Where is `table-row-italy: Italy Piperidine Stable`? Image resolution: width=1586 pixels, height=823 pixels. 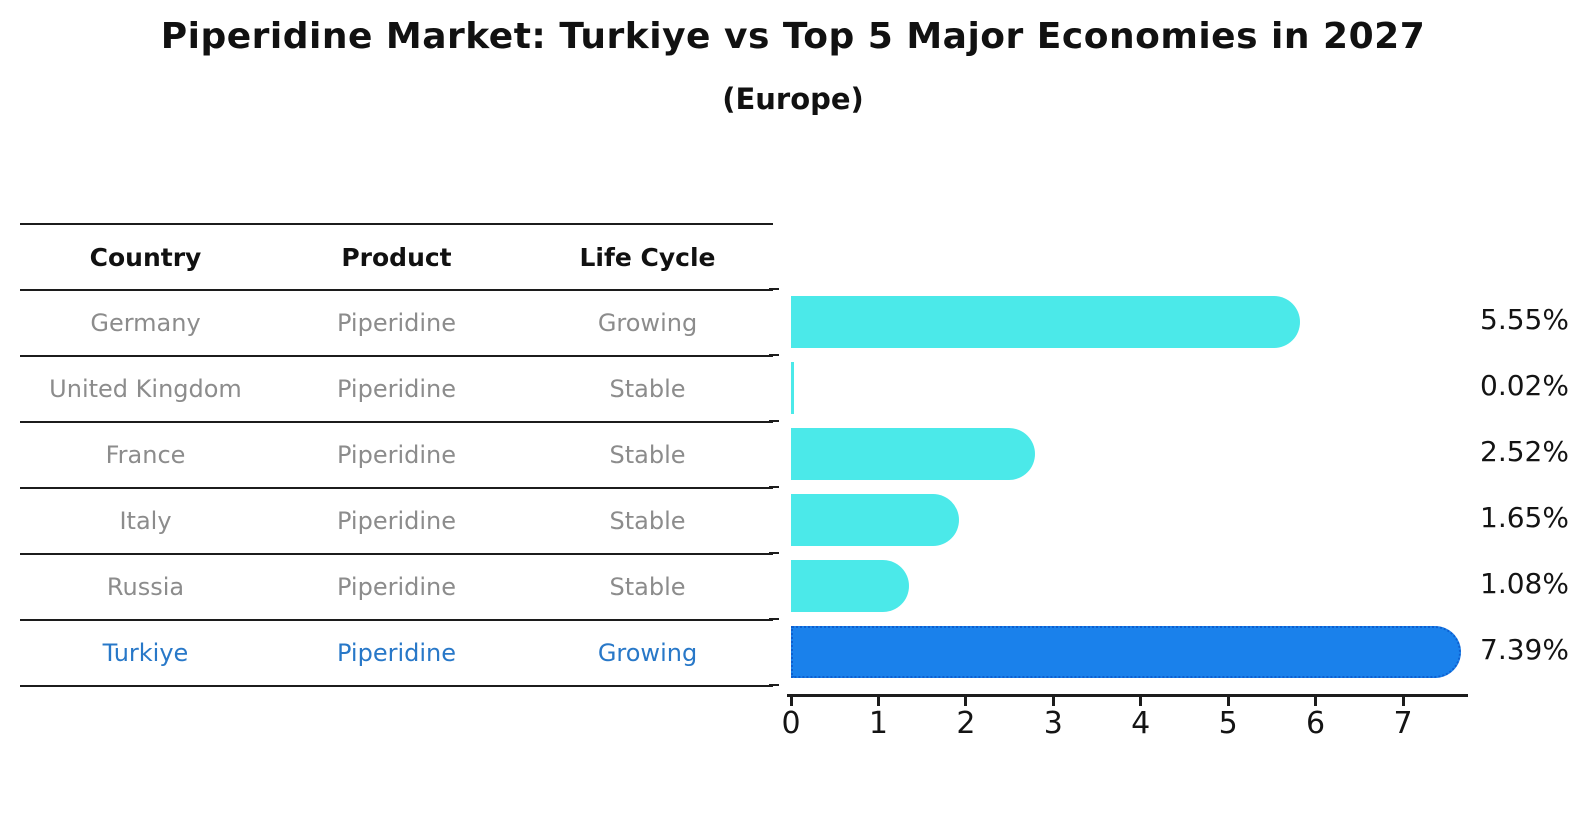
table-row-italy: Italy Piperidine Stable is located at coordinates (396, 520).